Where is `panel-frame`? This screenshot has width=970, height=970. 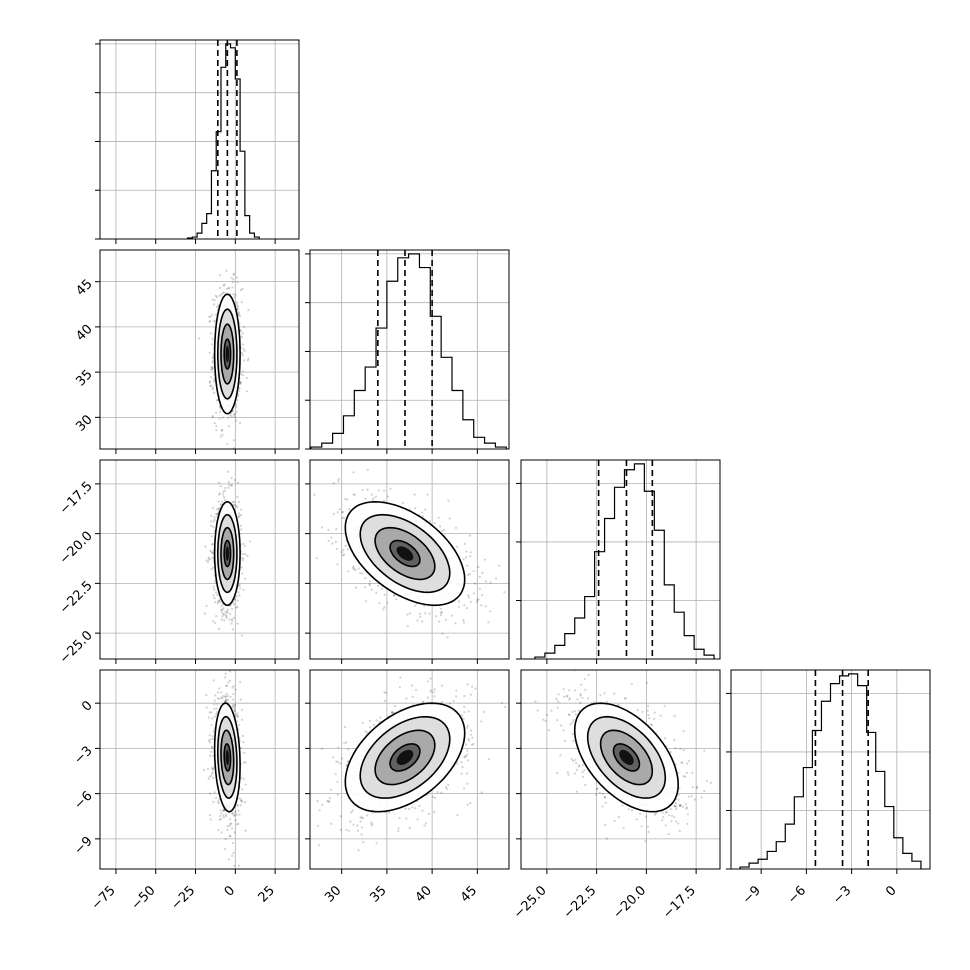 panel-frame is located at coordinates (199, 349).